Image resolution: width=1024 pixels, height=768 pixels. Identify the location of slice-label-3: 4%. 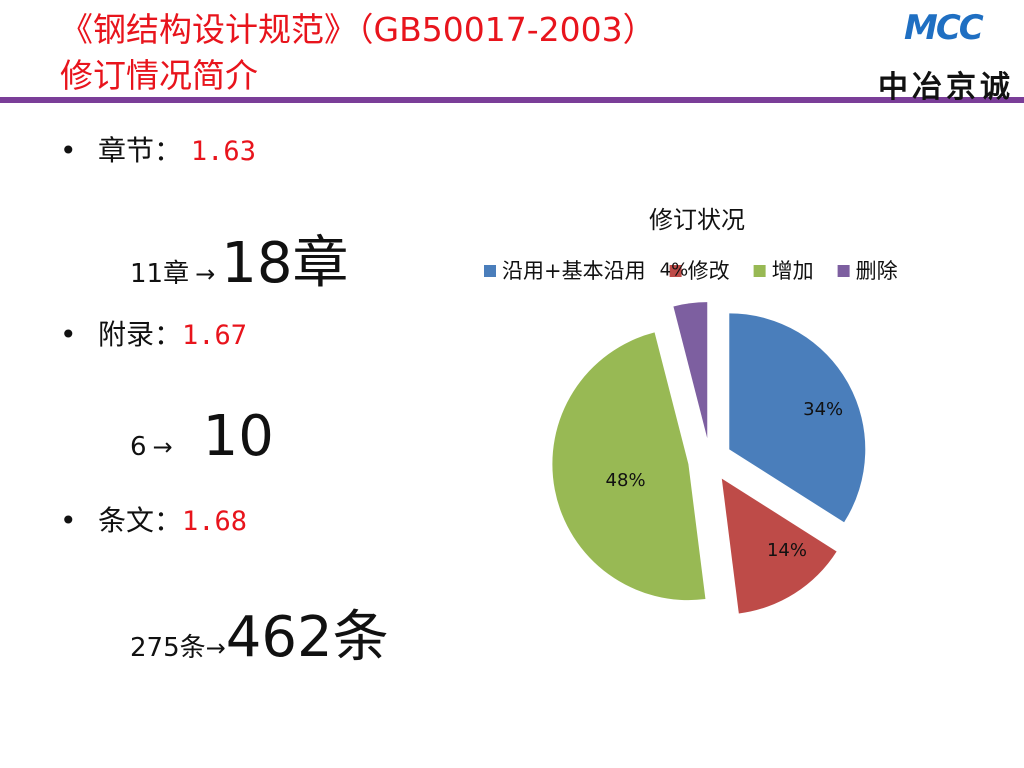
(674, 270).